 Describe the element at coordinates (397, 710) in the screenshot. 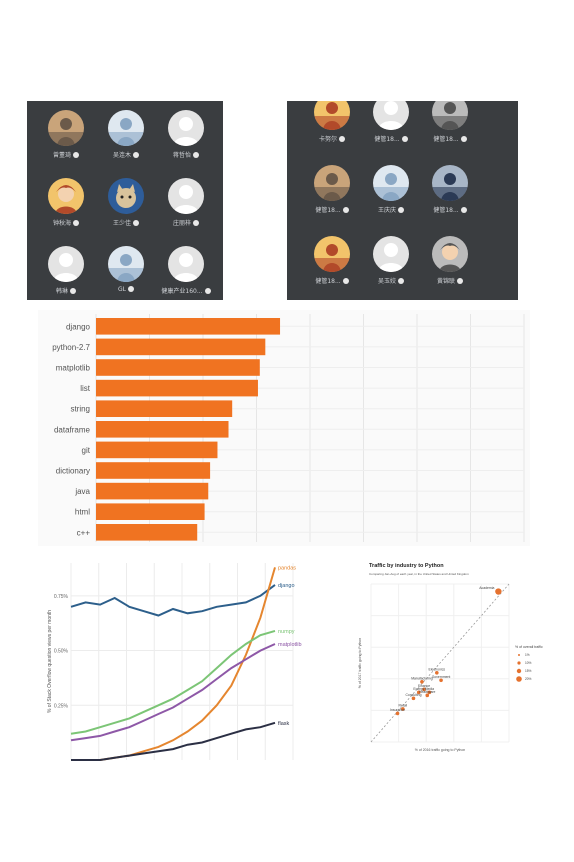

I see `point-label: Insurance` at that location.